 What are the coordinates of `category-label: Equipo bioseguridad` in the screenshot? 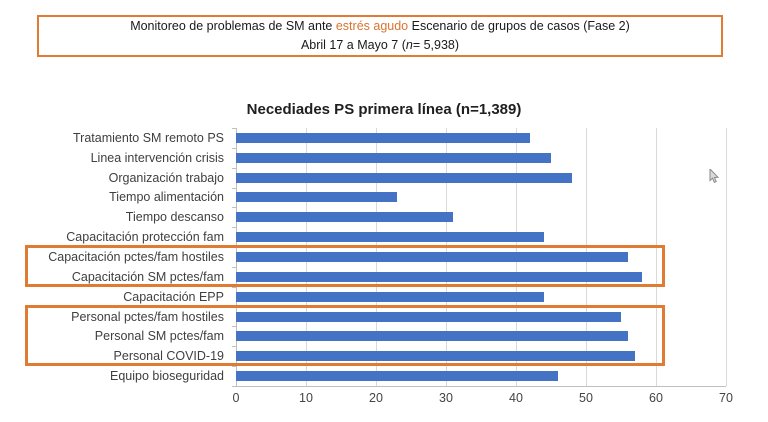 It's located at (167, 376).